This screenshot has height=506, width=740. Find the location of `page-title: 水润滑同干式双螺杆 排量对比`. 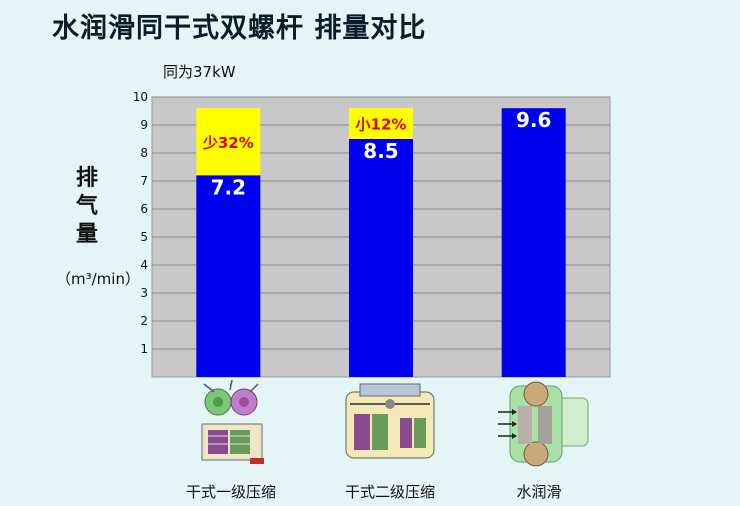

page-title: 水润滑同干式双螺杆 排量对比 is located at coordinates (239, 28).